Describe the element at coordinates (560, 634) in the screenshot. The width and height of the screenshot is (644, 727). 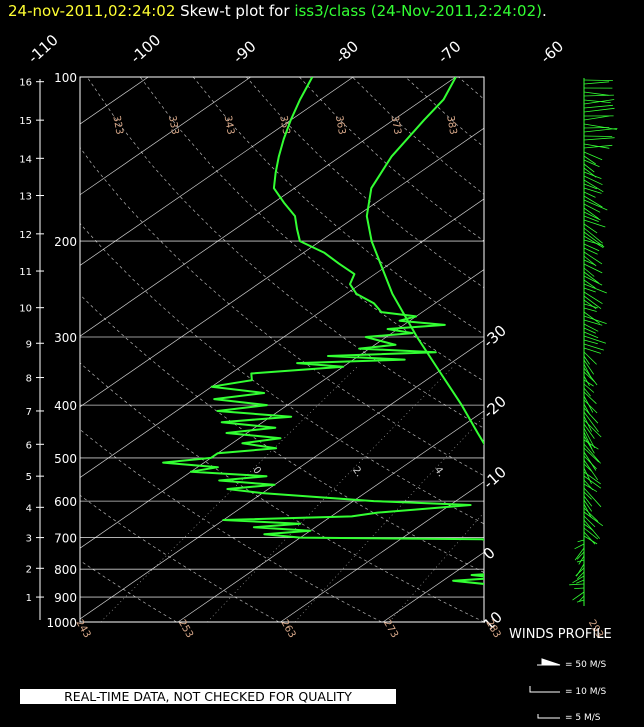
I see `winds-profile-title: WINDS PROFILE` at that location.